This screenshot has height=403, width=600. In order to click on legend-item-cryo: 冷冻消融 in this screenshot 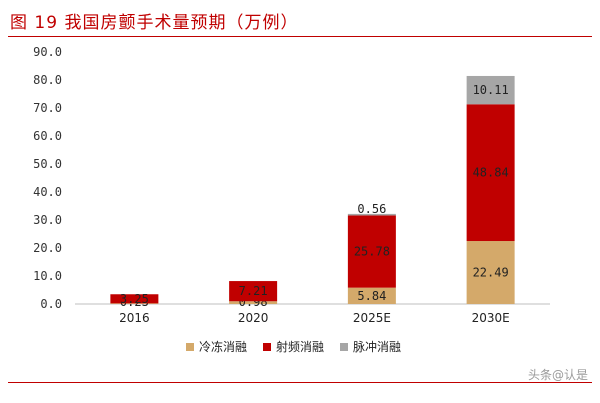, I will do `click(216, 346)`.